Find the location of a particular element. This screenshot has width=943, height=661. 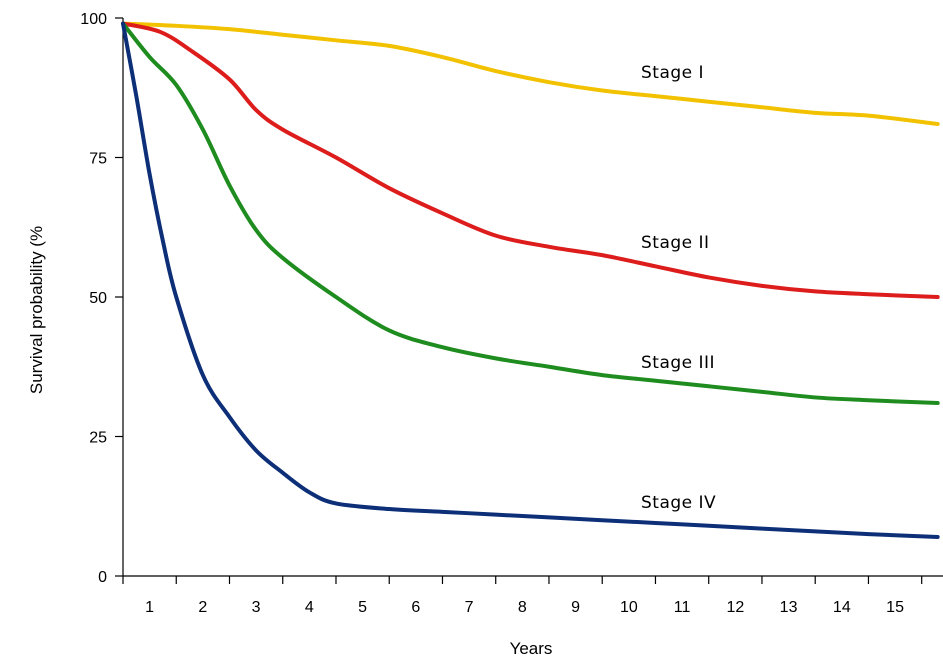

y-tick-label: 25 is located at coordinates (98, 438).